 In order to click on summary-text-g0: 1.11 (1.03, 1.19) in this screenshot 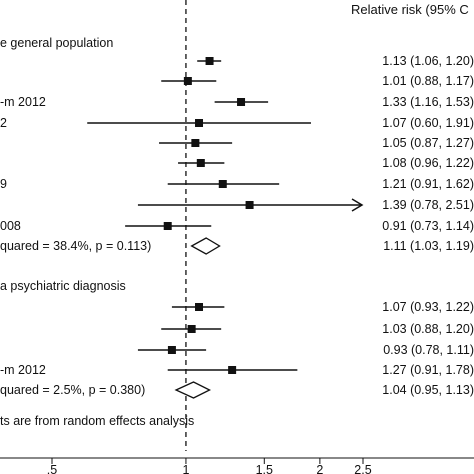, I will do `click(428, 246)`.